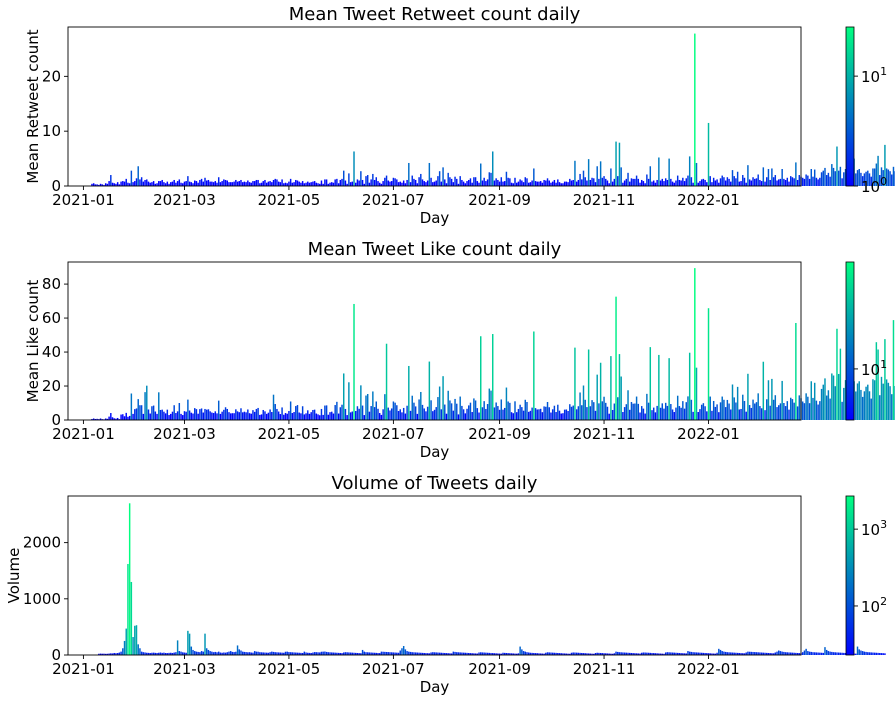  I want to click on colorbar-gradient-rect, so click(850, 341).